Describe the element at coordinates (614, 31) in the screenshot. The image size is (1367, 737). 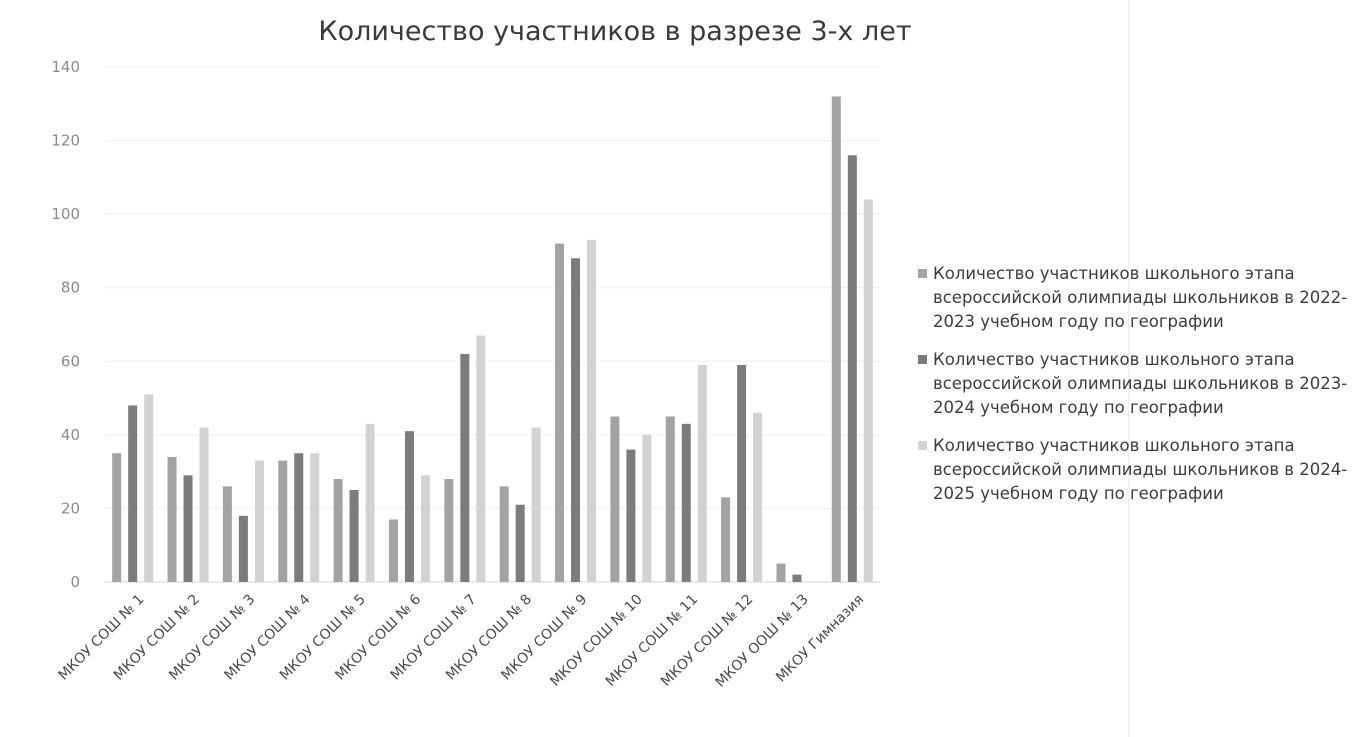
I see `chart-title: Количество участников в разрезе 3-х лет` at that location.